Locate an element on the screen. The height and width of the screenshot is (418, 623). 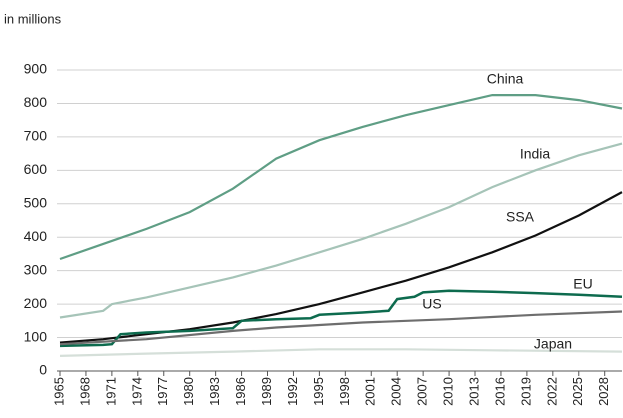
series-label: China is located at coordinates (505, 79).